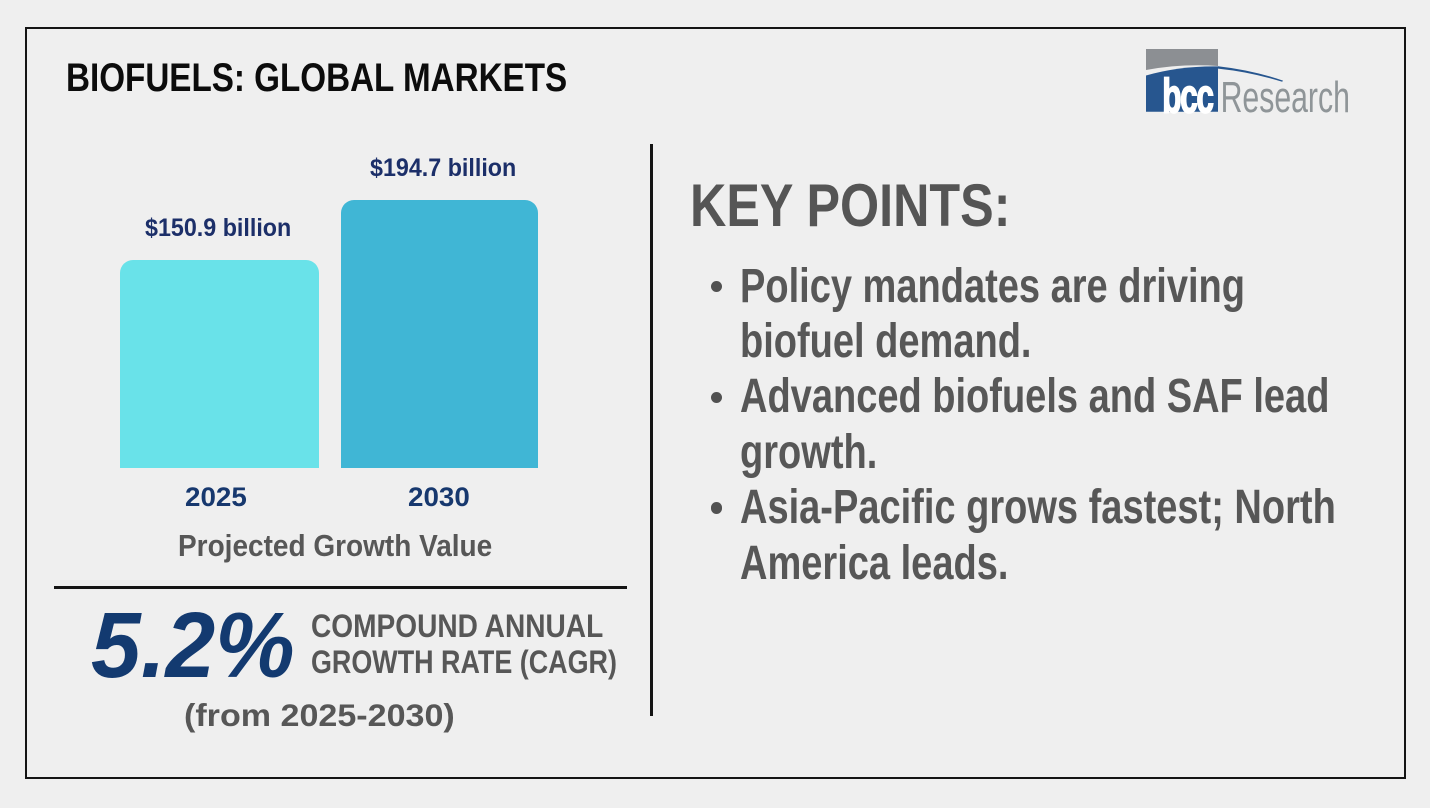 The width and height of the screenshot is (1430, 808). I want to click on svg-text: Research, so click(1285, 94).